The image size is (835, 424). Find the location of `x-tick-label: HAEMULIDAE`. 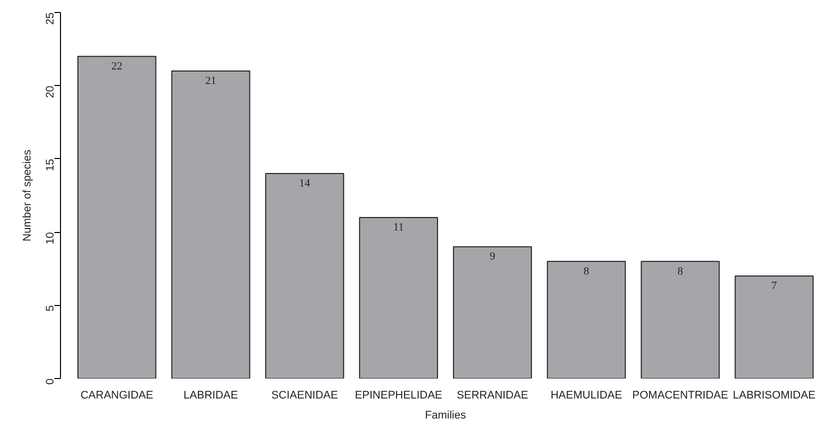

x-tick-label: HAEMULIDAE is located at coordinates (586, 396).